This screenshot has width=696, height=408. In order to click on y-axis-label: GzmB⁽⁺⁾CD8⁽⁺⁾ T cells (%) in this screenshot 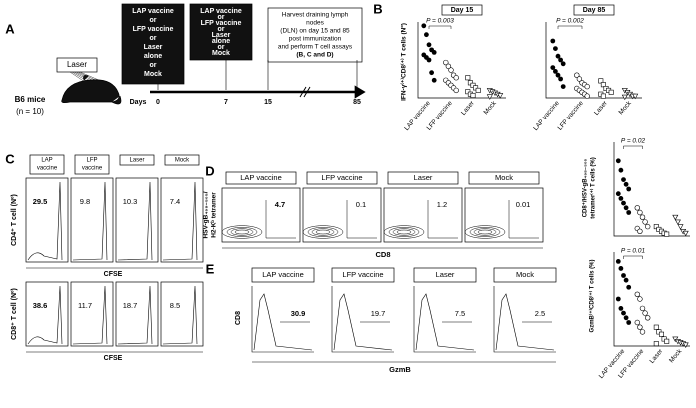, I will do `click(592, 296)`.